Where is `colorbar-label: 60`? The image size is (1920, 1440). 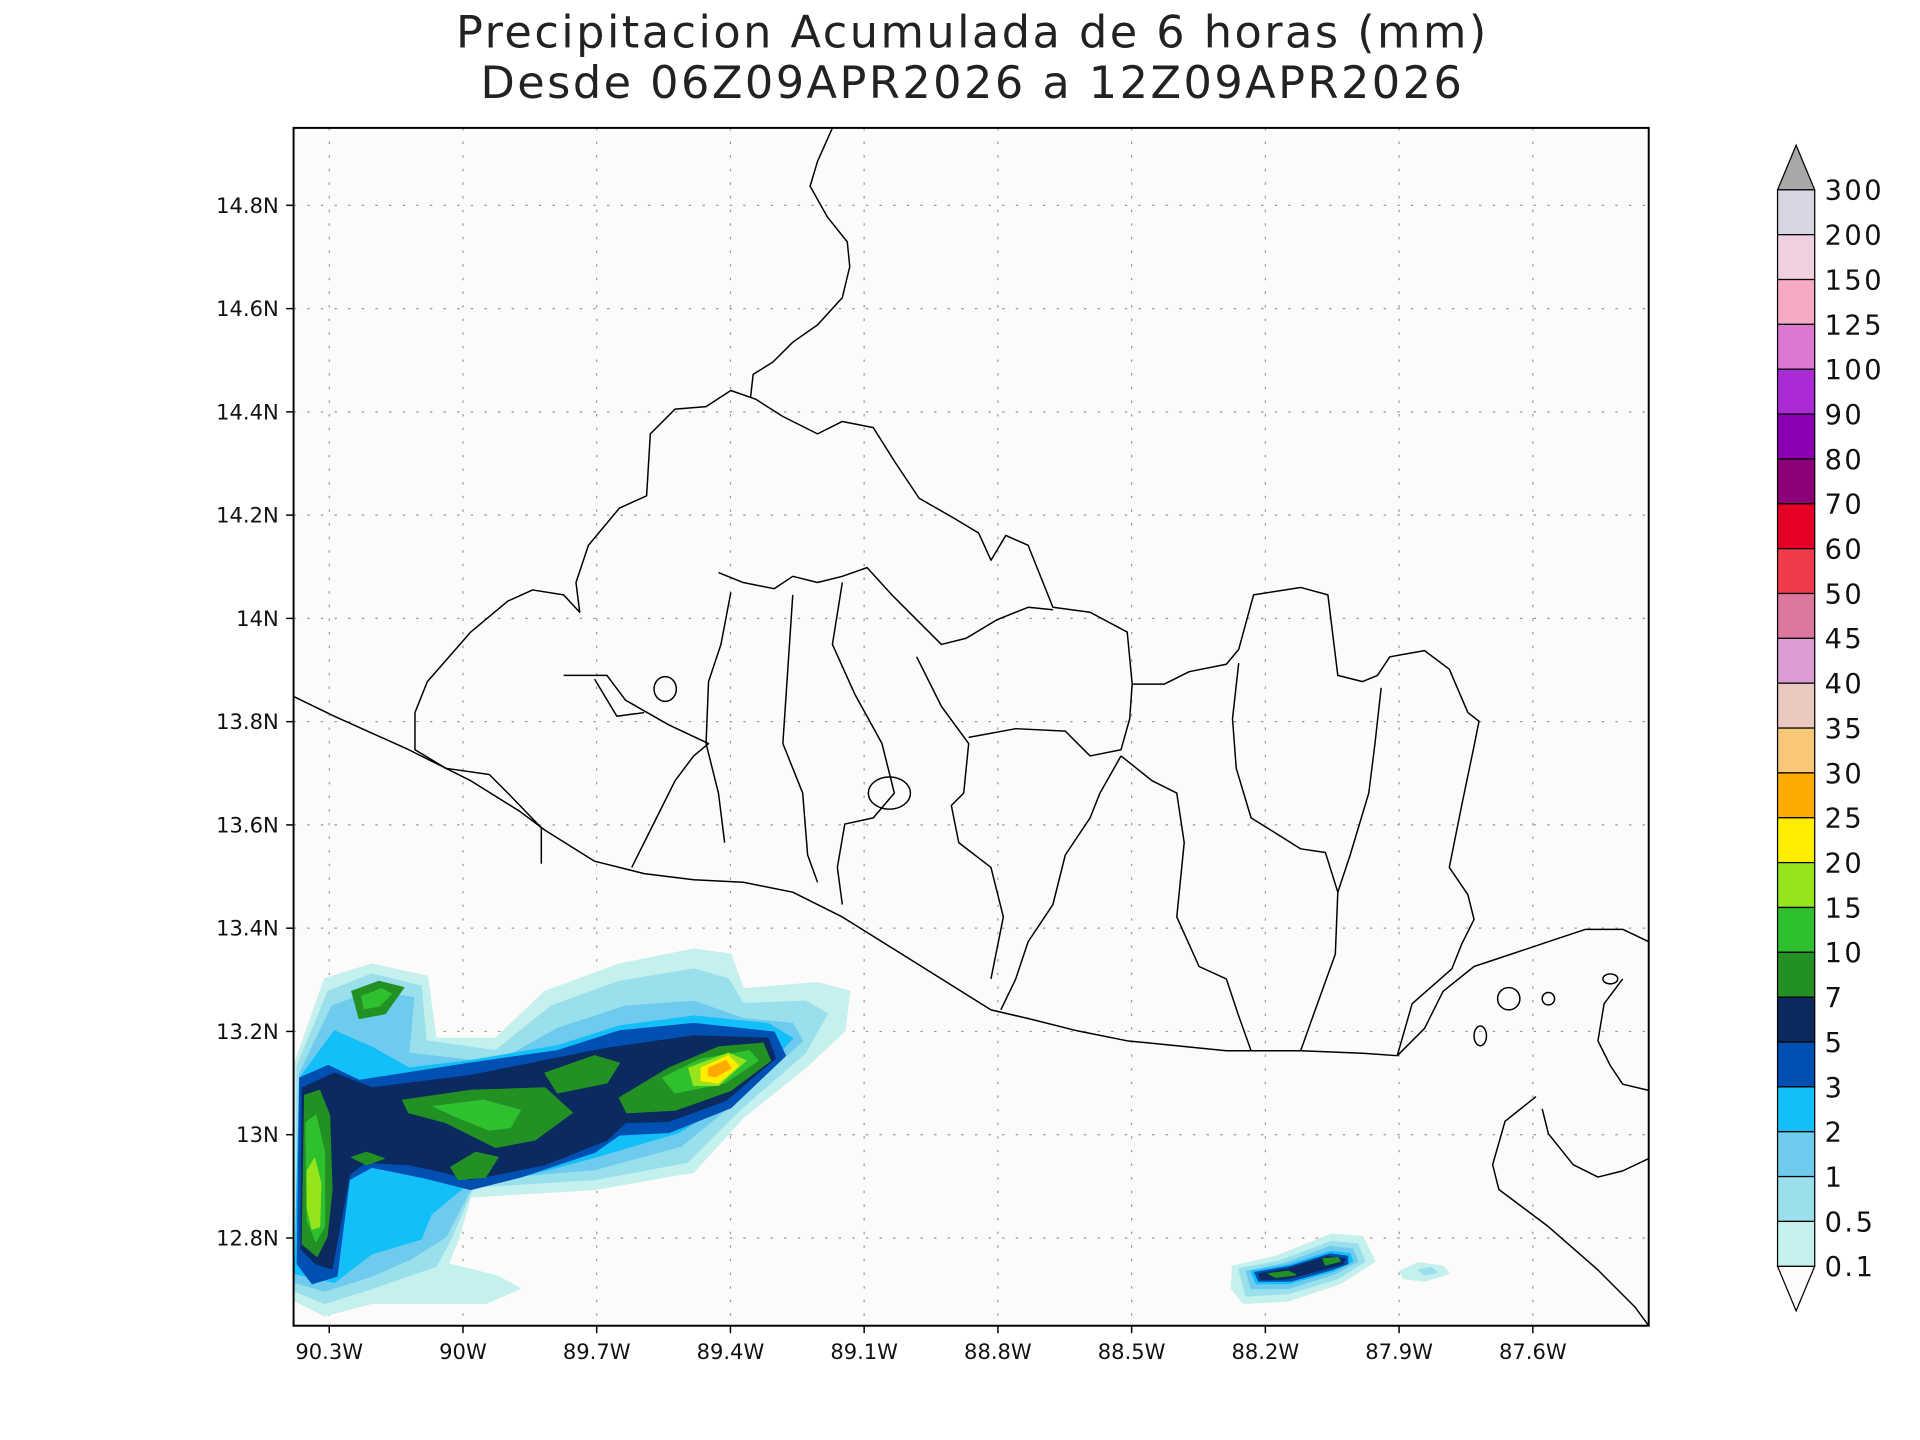
colorbar-label: 60 is located at coordinates (1845, 550).